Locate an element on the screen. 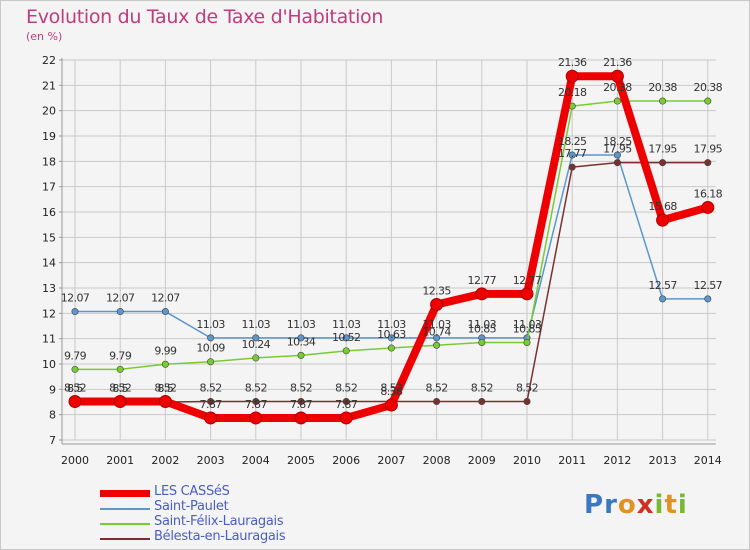  data-label: 10.63 is located at coordinates (391, 334).